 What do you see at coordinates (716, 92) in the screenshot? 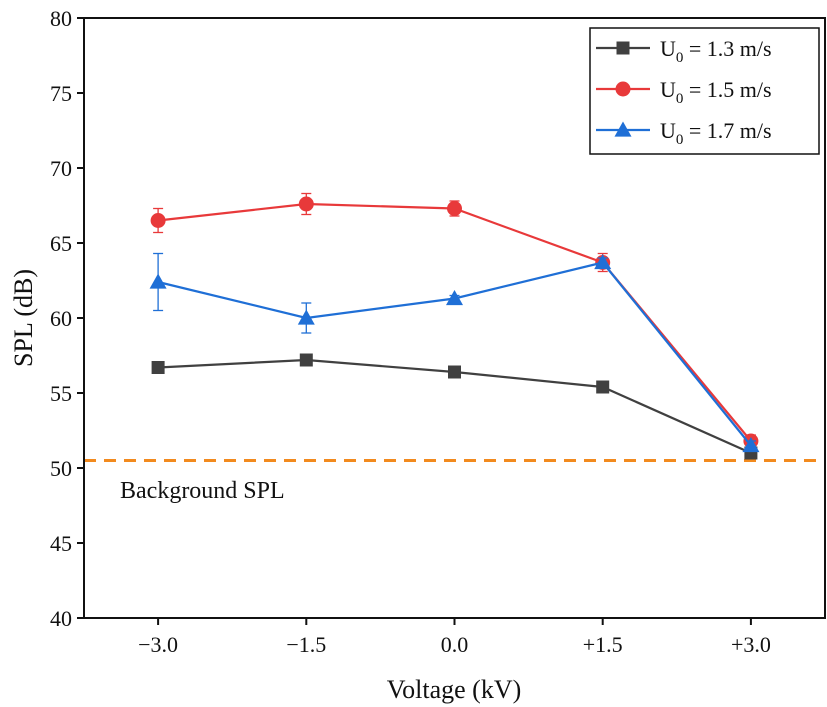
I see `legend-label: U0 = 1.5 m/s` at bounding box center [716, 92].